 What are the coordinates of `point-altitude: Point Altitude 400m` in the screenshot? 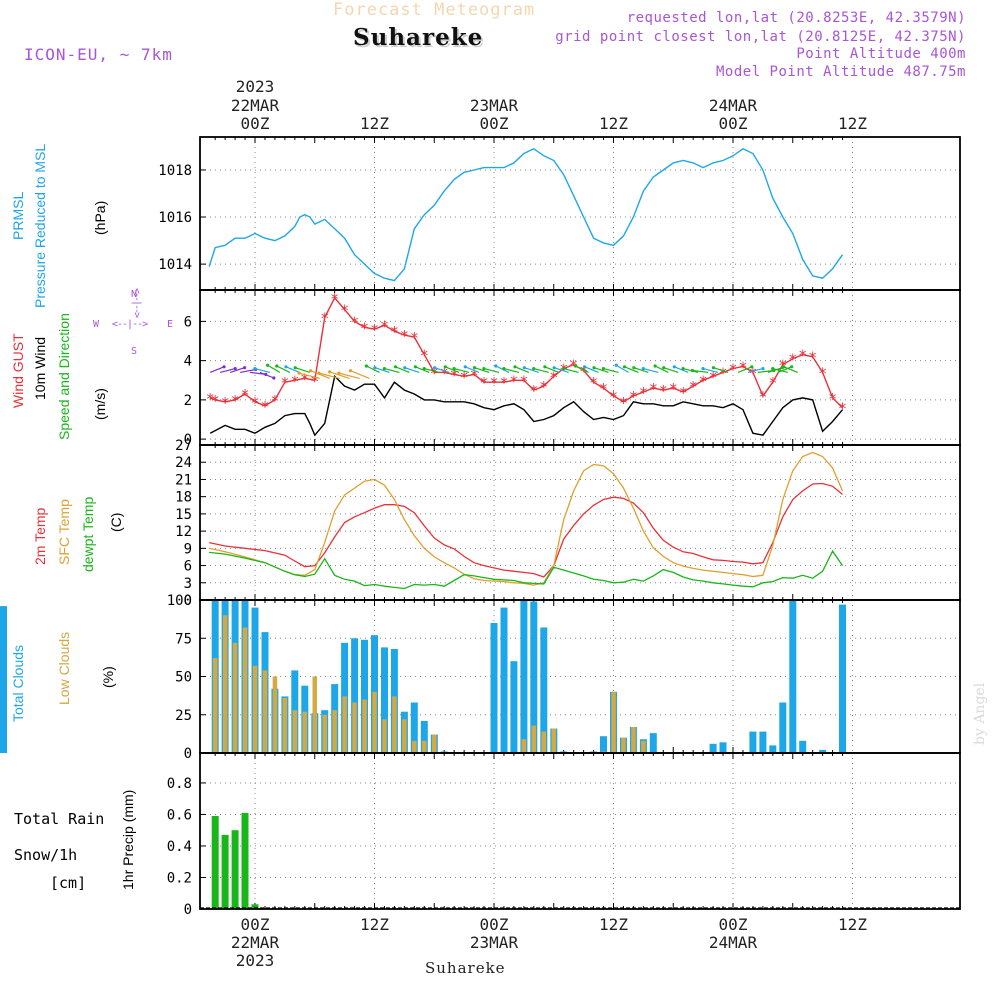 It's located at (881, 54).